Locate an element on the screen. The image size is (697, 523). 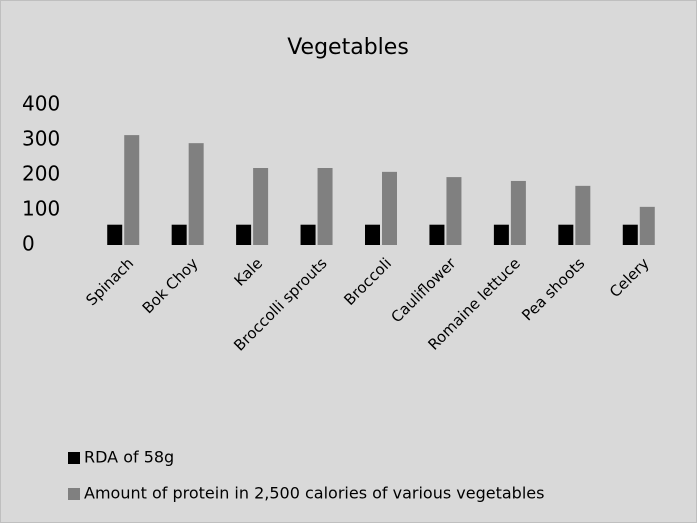
legend-label: RDA of 58g is located at coordinates (129, 457).